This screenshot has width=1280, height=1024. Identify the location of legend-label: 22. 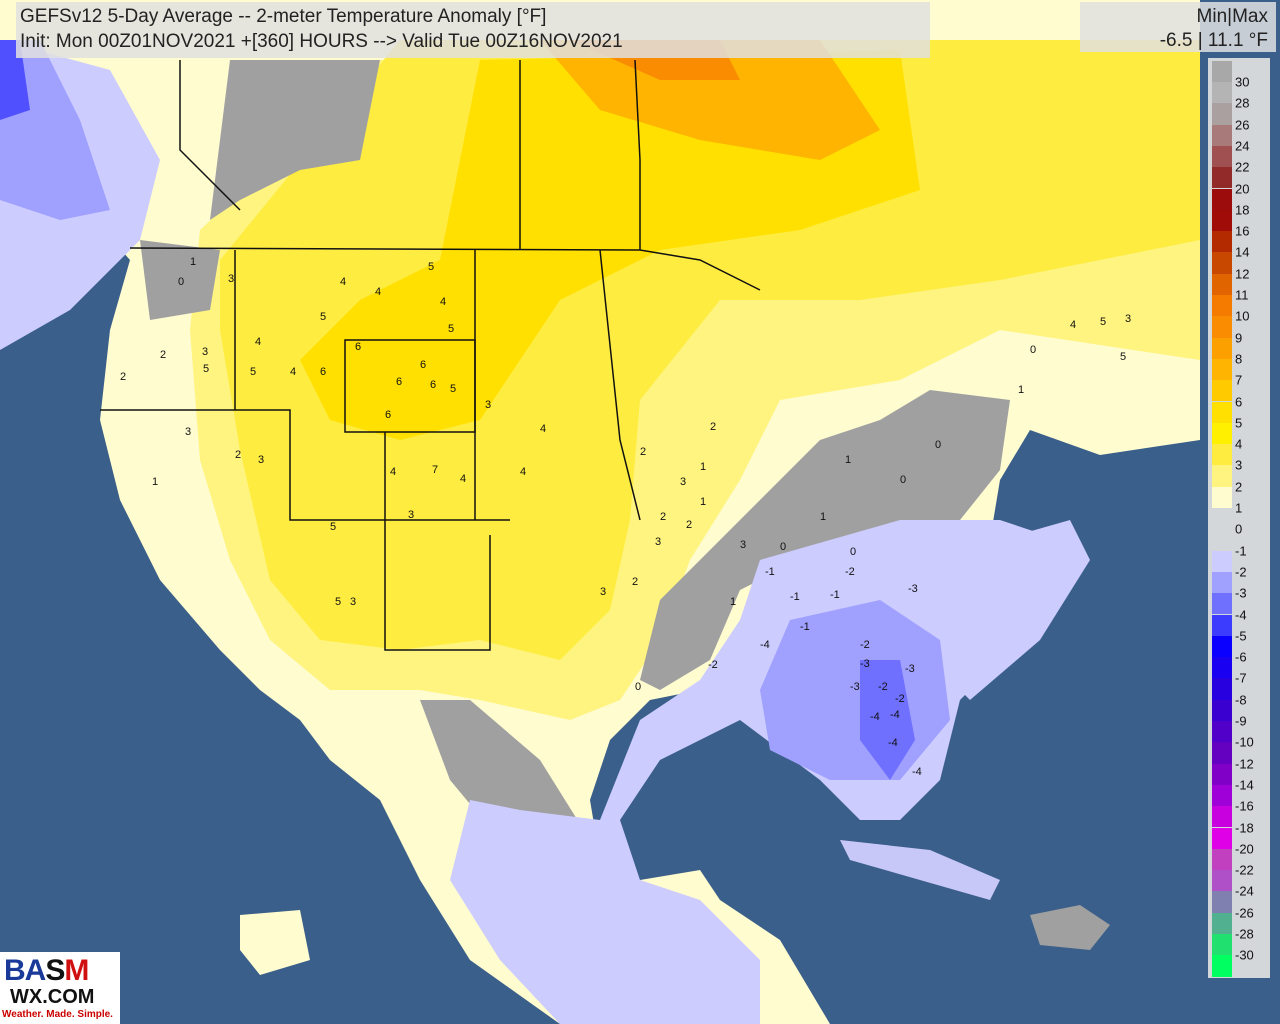
(1242, 167).